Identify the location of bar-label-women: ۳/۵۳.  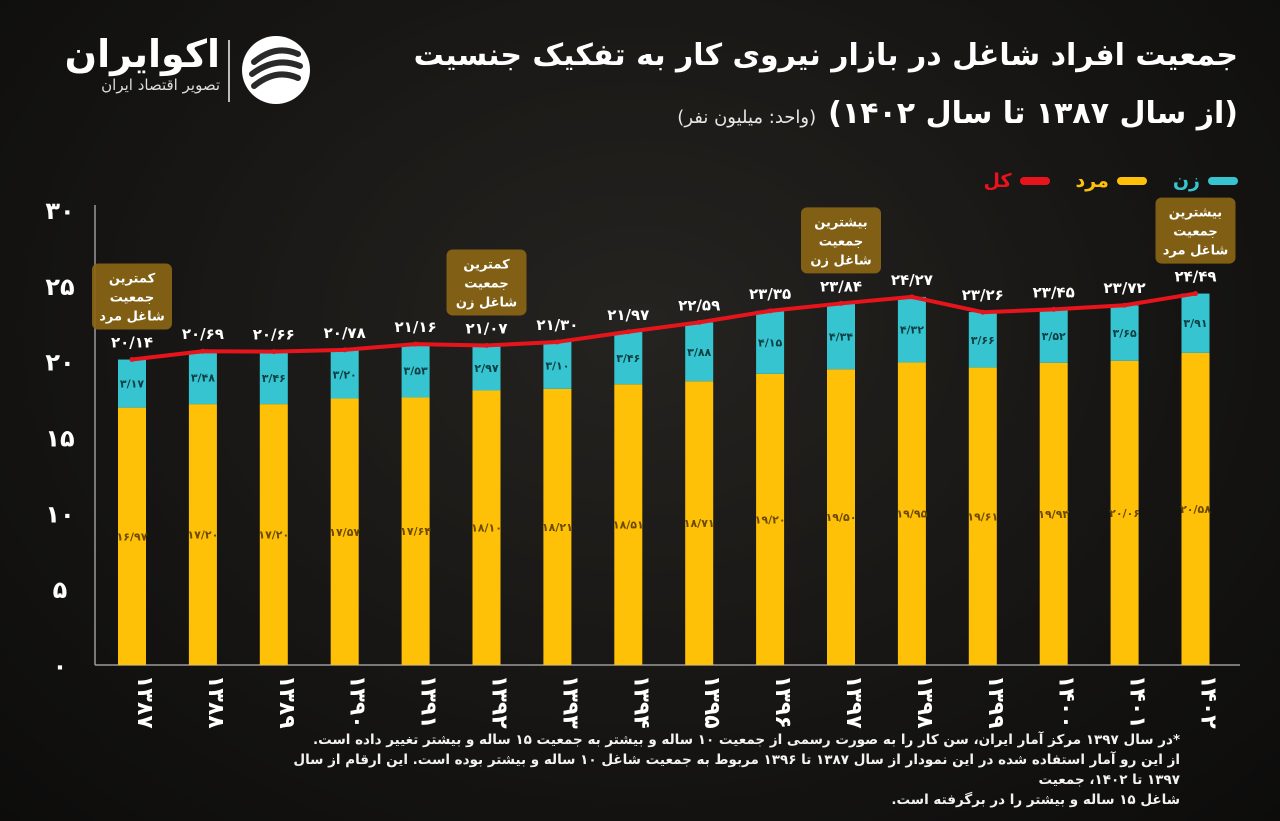
(416, 371).